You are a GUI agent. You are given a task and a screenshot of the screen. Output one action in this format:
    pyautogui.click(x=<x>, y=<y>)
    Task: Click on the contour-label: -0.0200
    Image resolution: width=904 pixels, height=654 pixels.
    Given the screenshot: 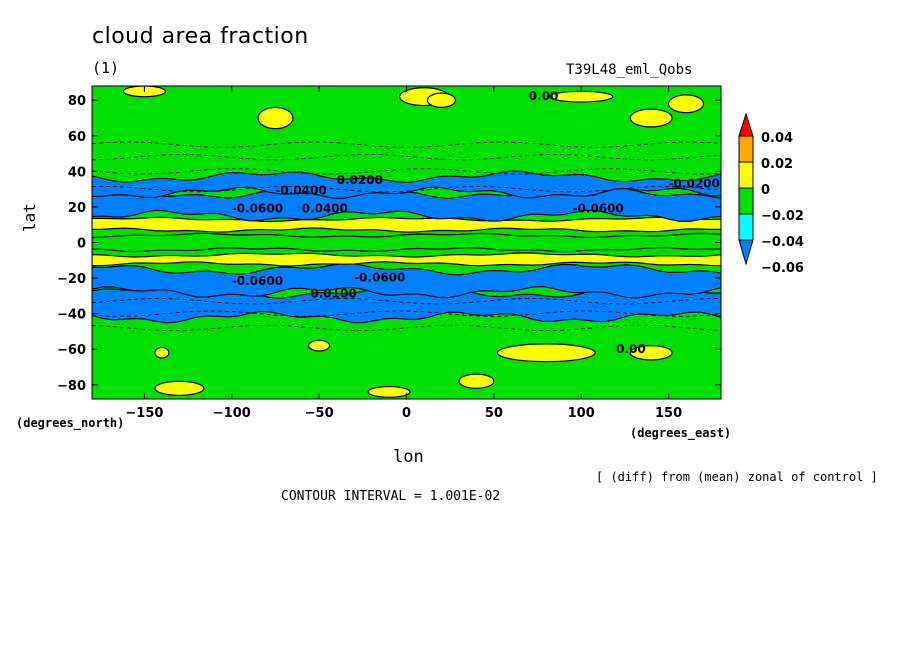 What is the action you would take?
    pyautogui.click(x=694, y=183)
    